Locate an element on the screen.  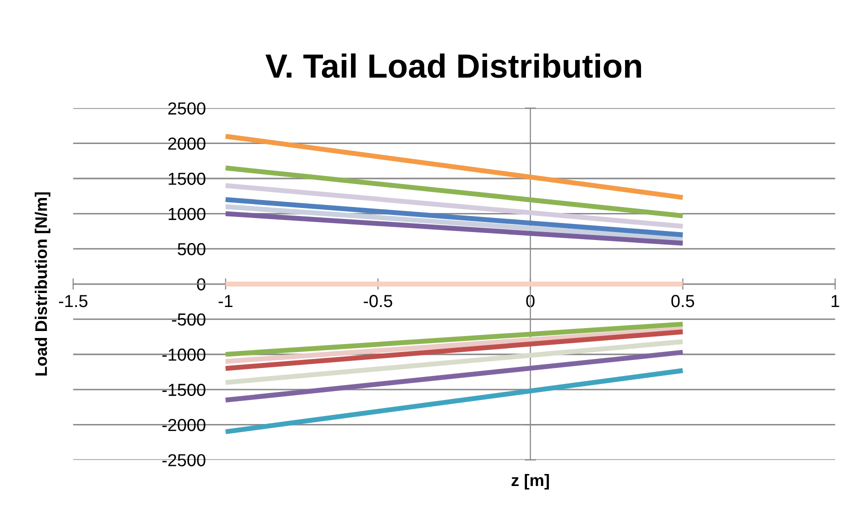
x-tick-label: 1 is located at coordinates (836, 301).